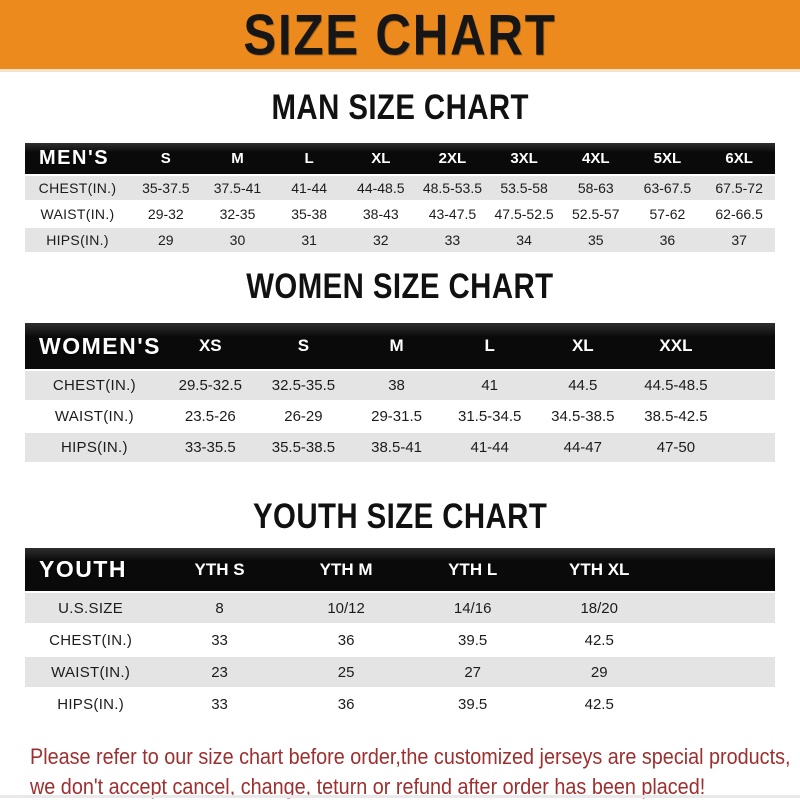 This screenshot has width=800, height=800. I want to click on size-cell: 37, so click(739, 240).